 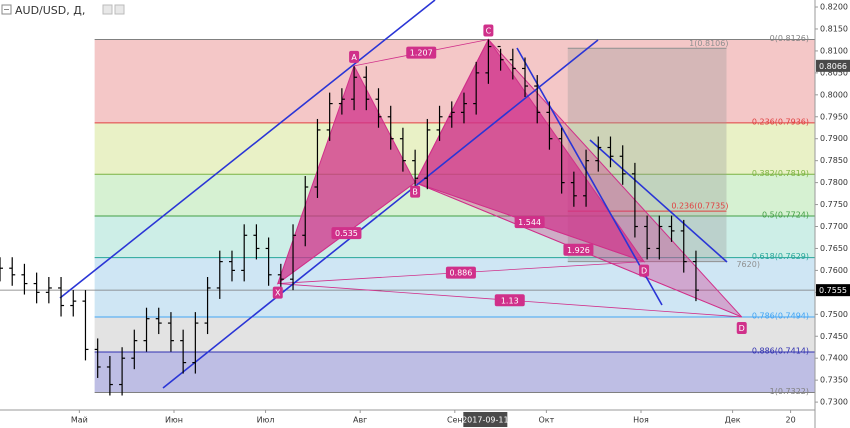 I want to click on y-tick-label: 0.7400, so click(x=834, y=358).